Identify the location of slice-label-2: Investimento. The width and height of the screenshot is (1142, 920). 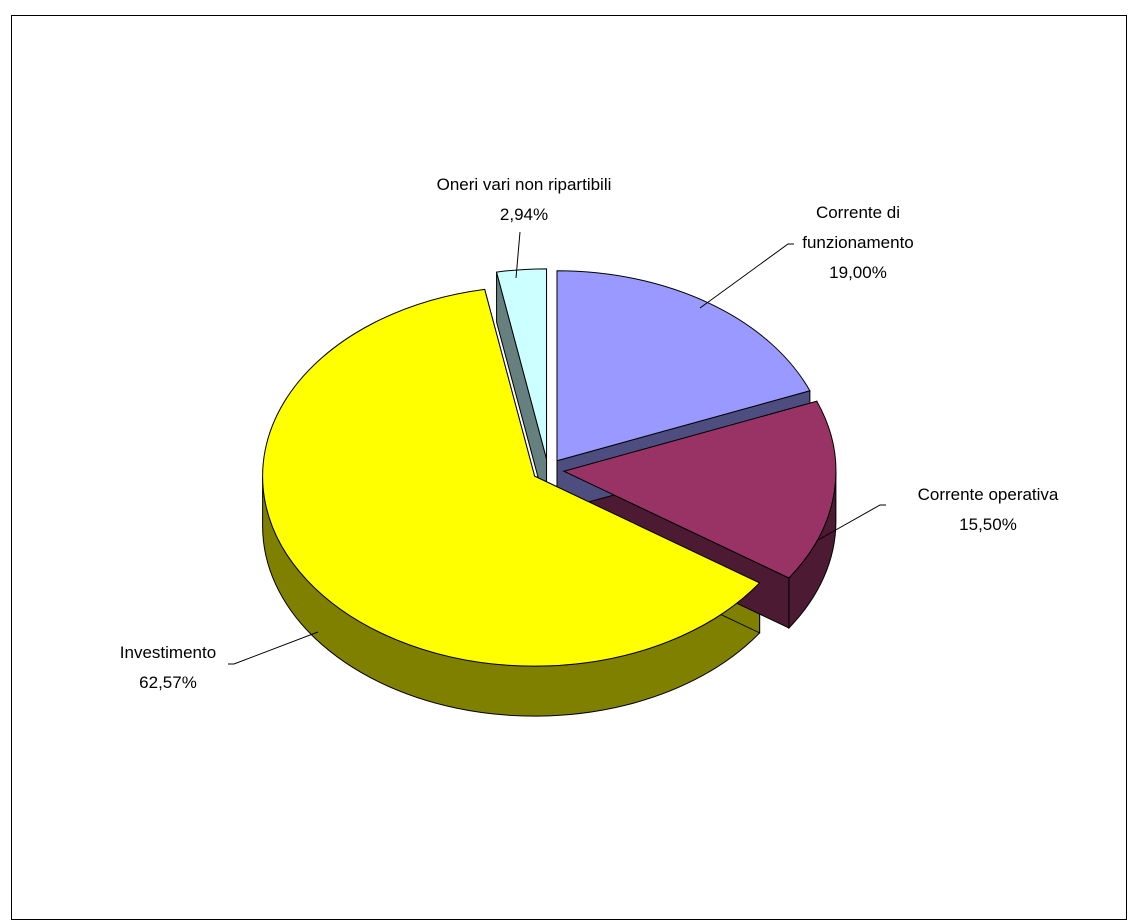
(168, 652).